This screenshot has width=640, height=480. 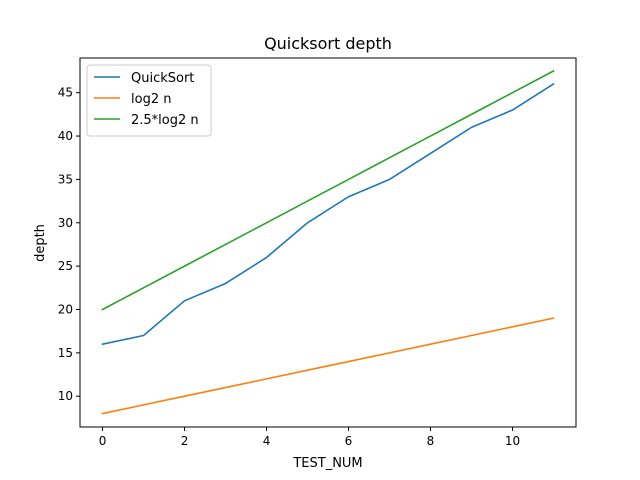 What do you see at coordinates (65, 136) in the screenshot?
I see `y-tick-label: 40` at bounding box center [65, 136].